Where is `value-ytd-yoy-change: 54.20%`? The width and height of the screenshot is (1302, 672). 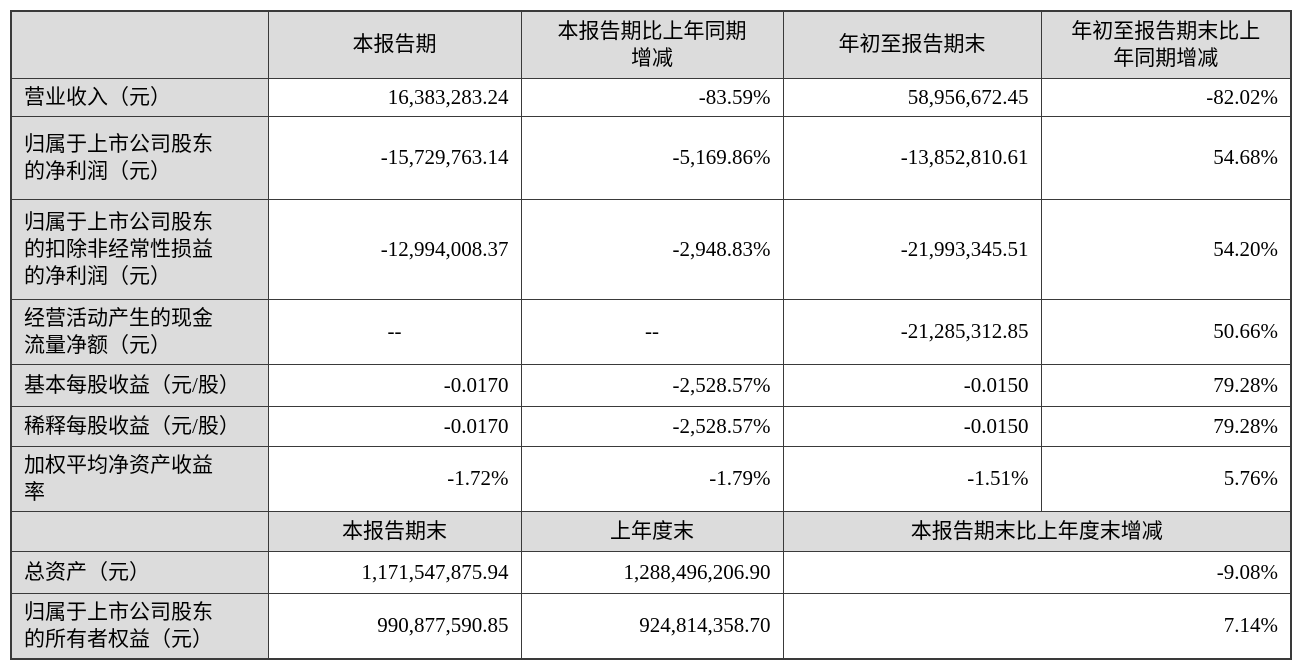 value-ytd-yoy-change: 54.20% is located at coordinates (1166, 249).